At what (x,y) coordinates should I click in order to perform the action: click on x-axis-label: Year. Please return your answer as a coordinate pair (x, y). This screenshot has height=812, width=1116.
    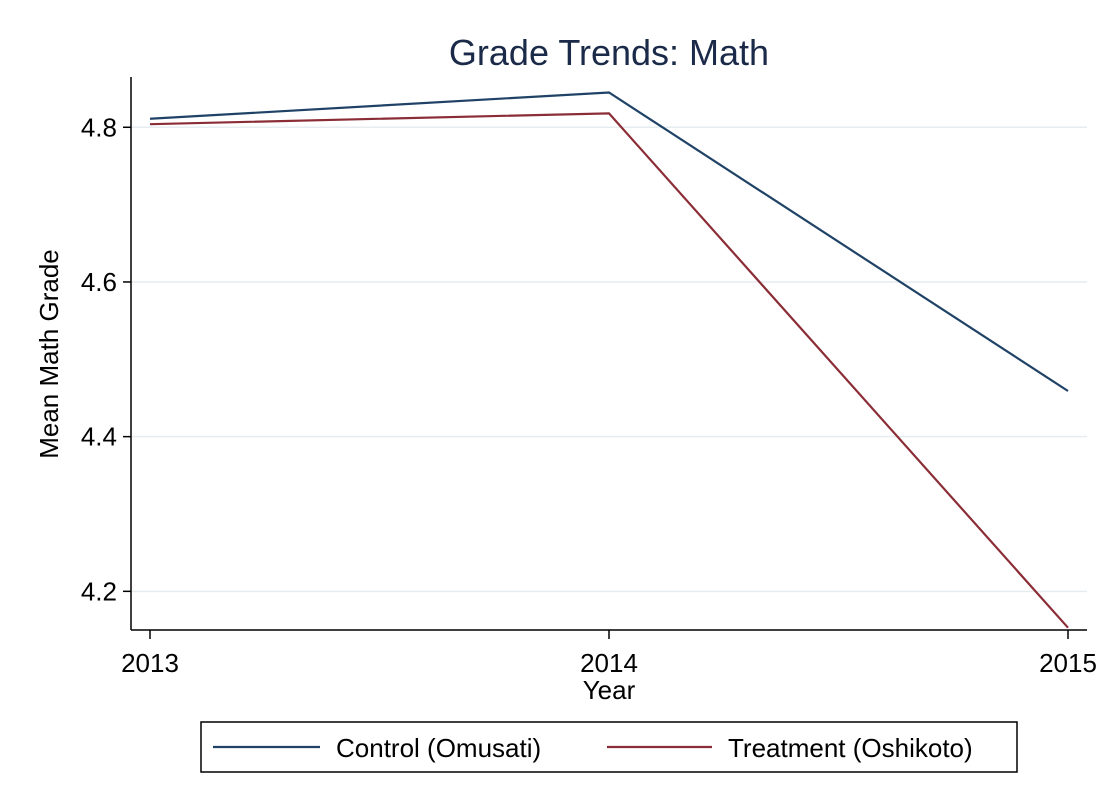
    Looking at the image, I should click on (609, 690).